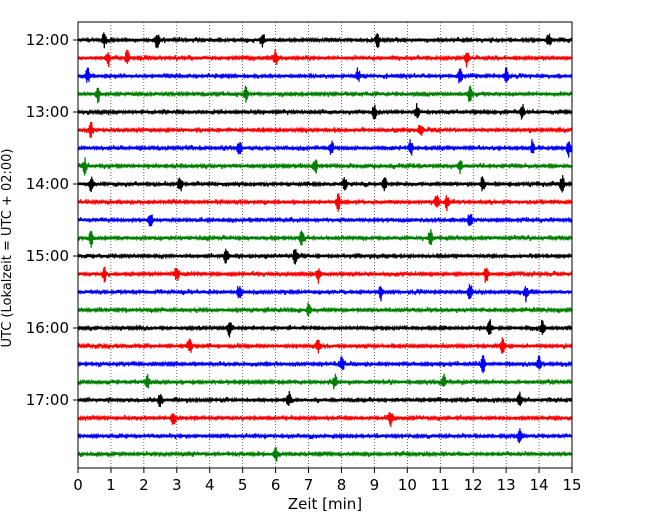  What do you see at coordinates (47, 328) in the screenshot?
I see `y-tick-label: 16:00` at bounding box center [47, 328].